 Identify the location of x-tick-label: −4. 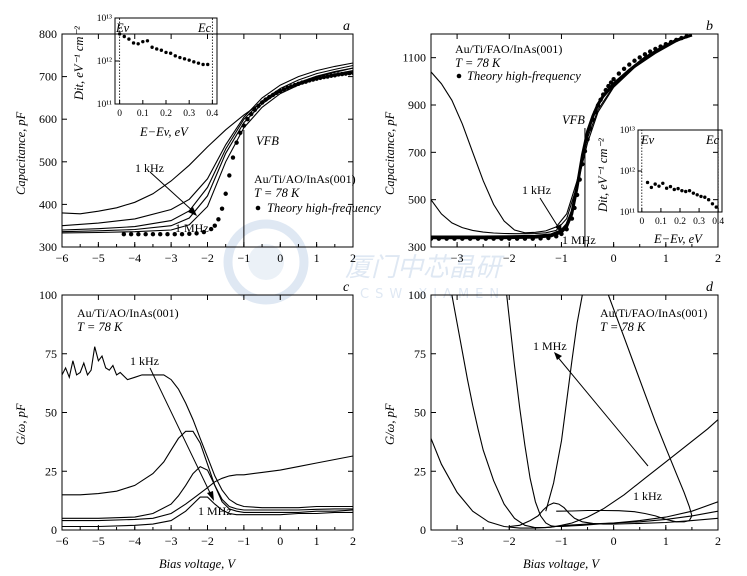
(134, 258).